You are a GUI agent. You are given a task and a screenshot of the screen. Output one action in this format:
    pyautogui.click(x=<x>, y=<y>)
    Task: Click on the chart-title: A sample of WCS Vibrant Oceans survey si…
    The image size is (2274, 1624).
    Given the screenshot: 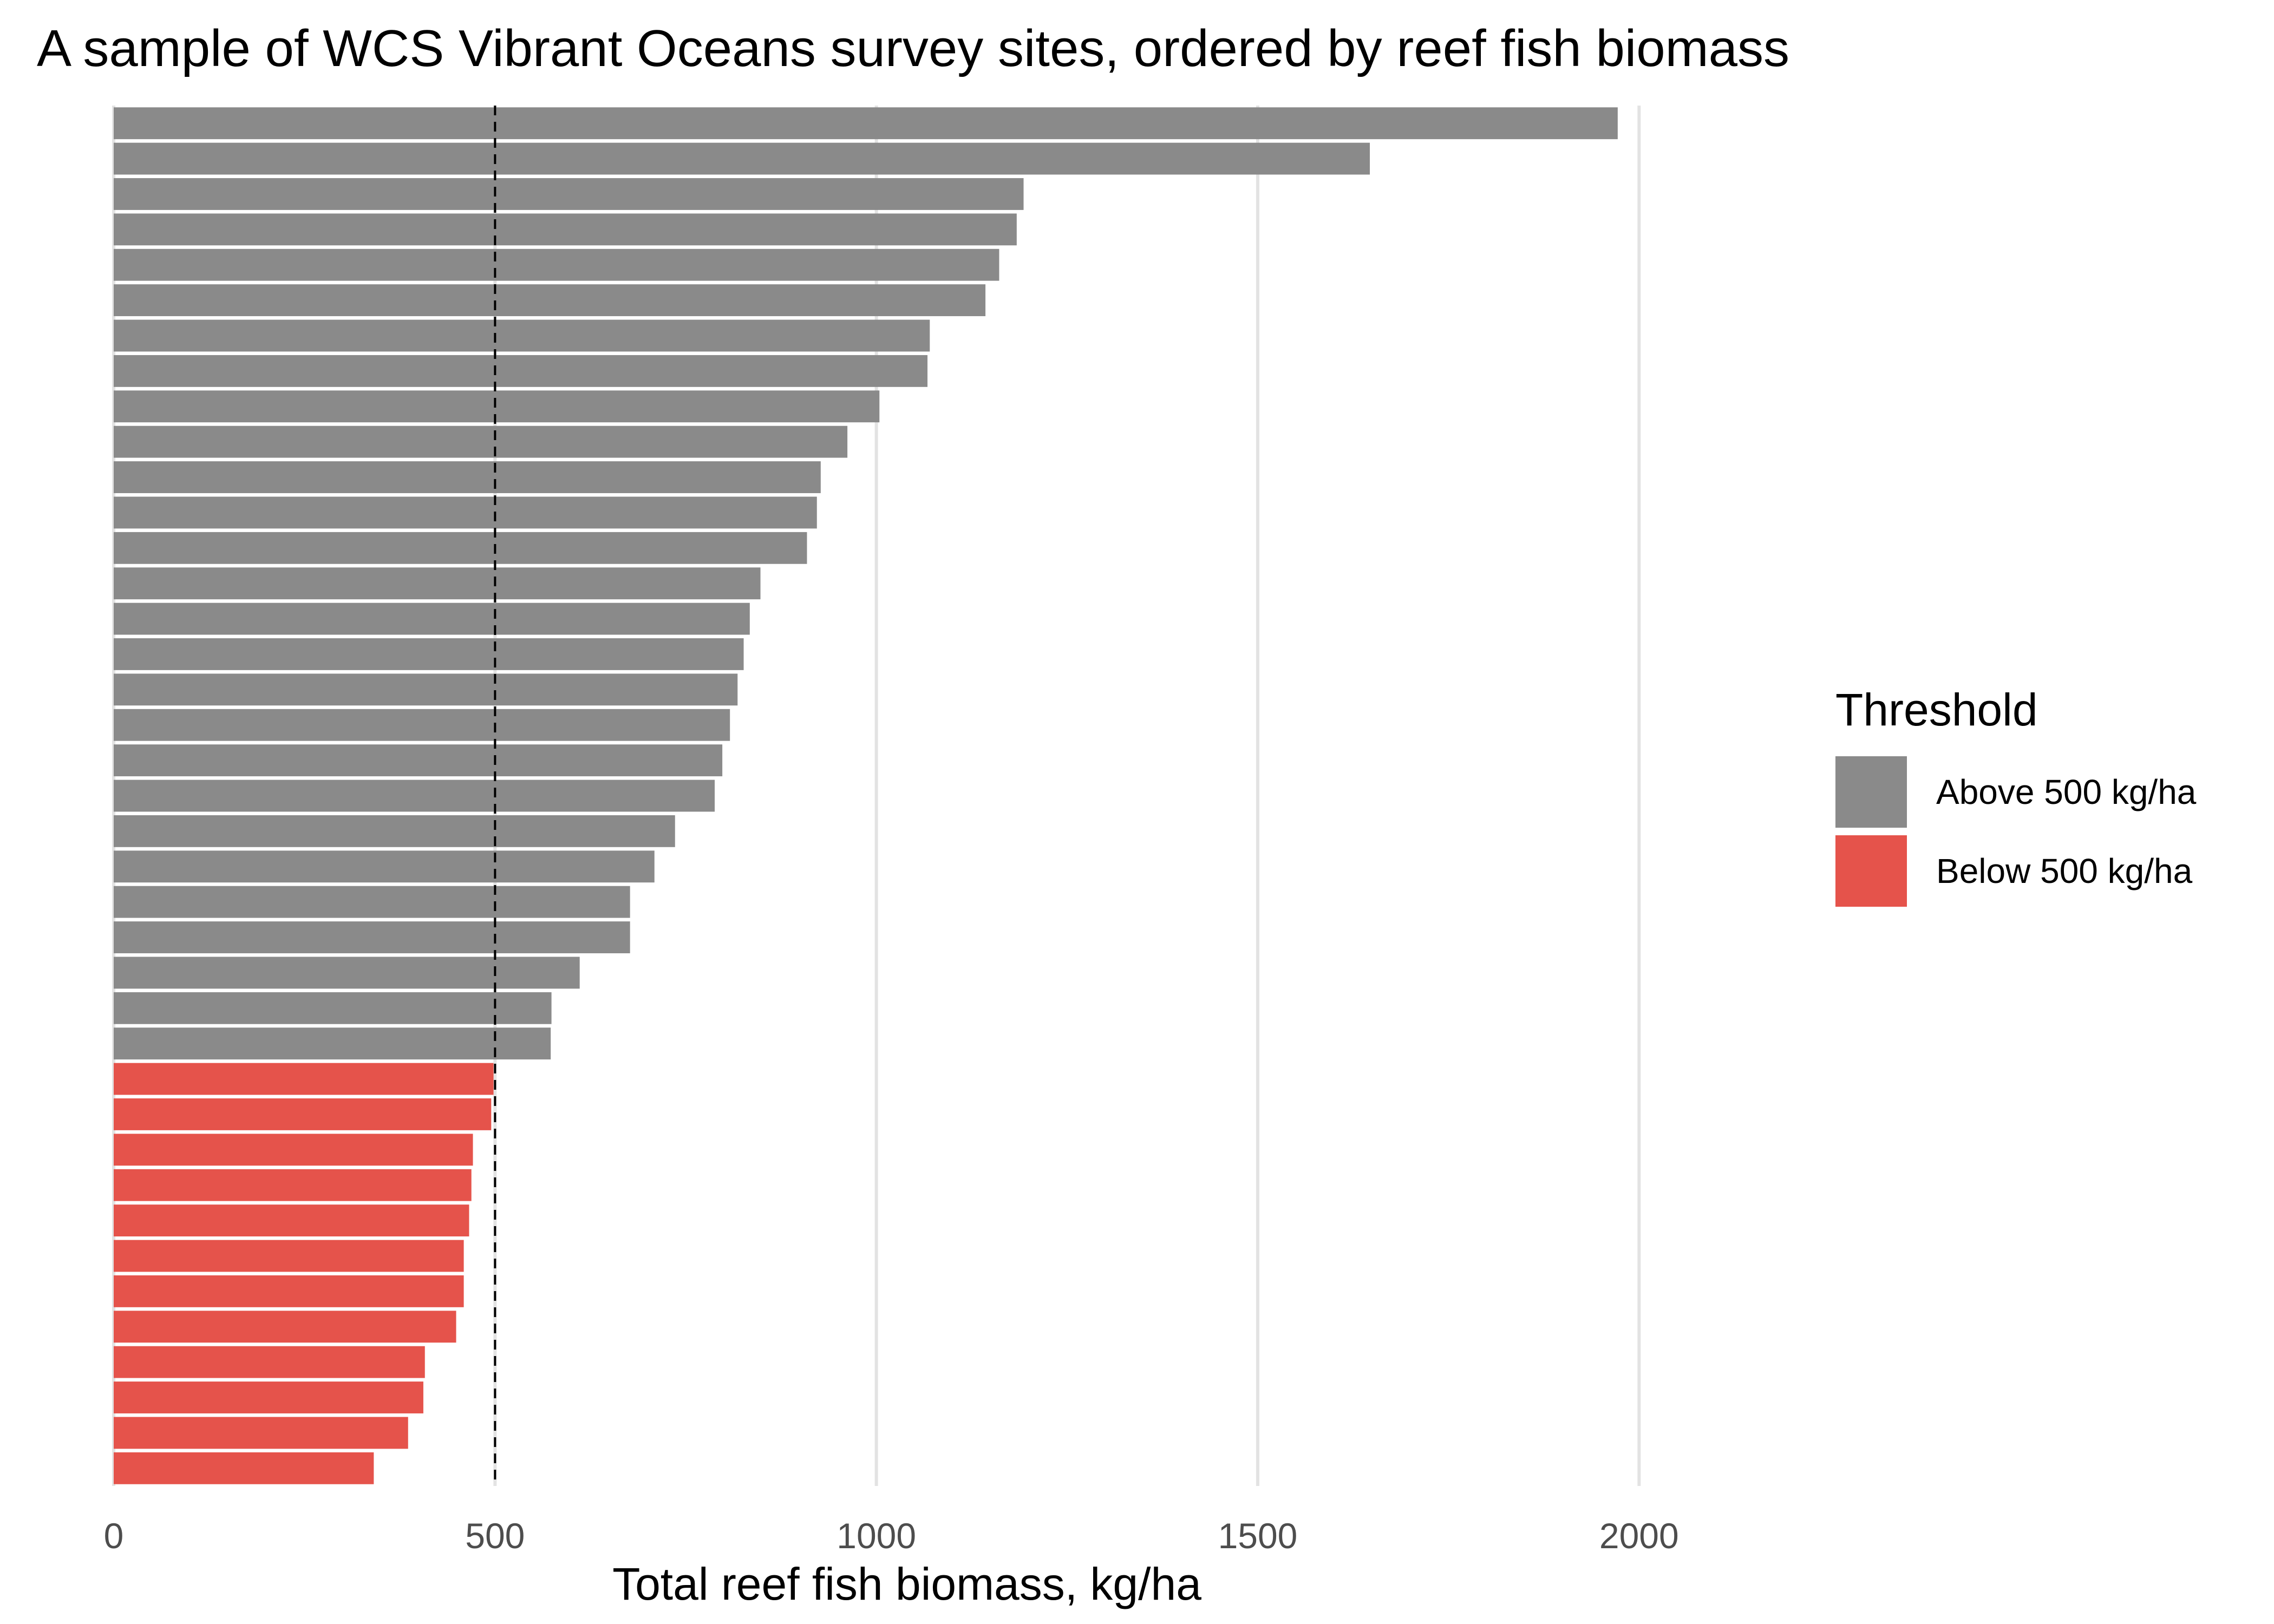 What is the action you would take?
    pyautogui.click(x=913, y=48)
    